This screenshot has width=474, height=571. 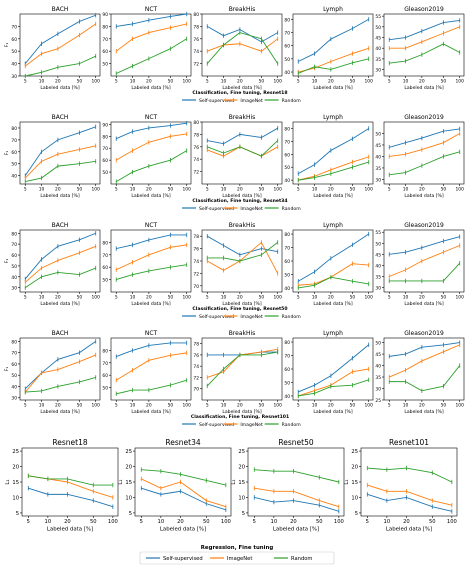 What do you see at coordinates (151, 9) in the screenshot?
I see `panel-title: NCT` at bounding box center [151, 9].